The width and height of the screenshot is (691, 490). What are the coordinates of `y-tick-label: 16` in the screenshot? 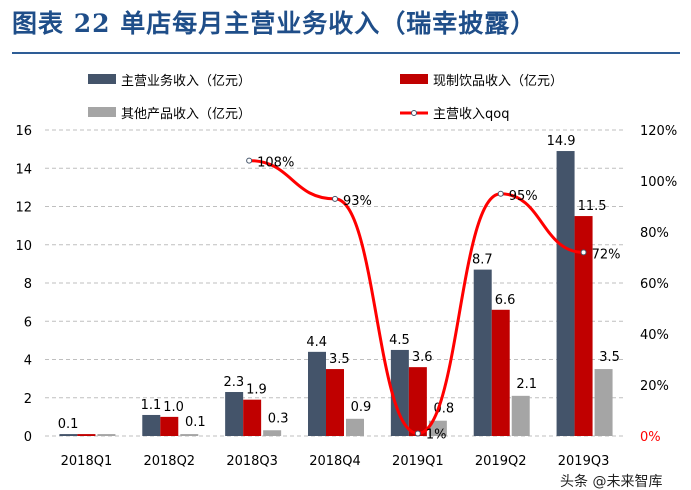 It's located at (23, 131).